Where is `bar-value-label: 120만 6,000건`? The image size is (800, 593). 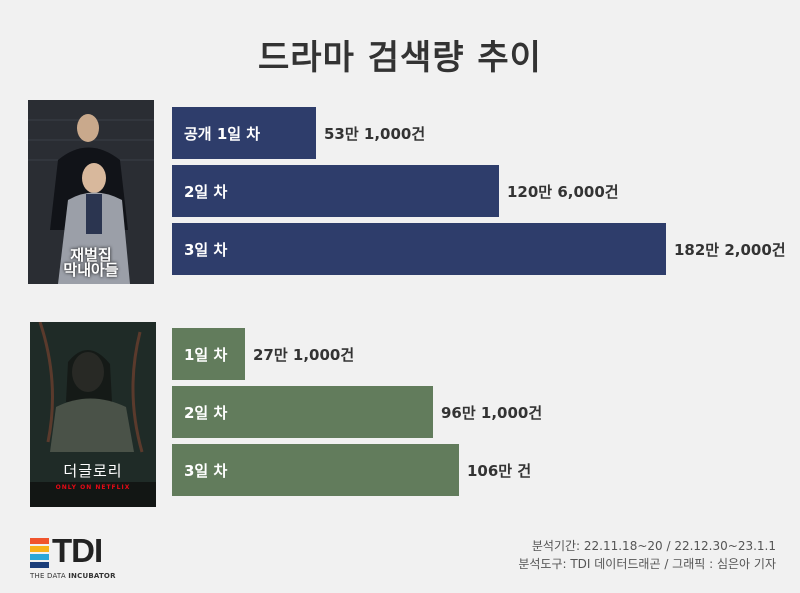
bar-value-label: 120만 6,000건 is located at coordinates (563, 191).